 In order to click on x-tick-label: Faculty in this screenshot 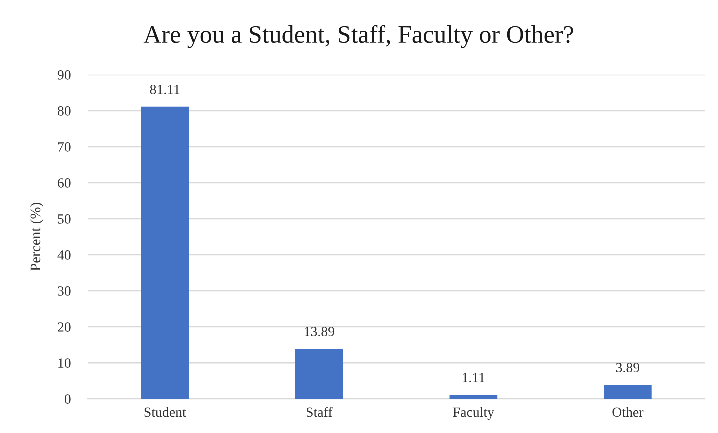, I will do `click(473, 413)`.